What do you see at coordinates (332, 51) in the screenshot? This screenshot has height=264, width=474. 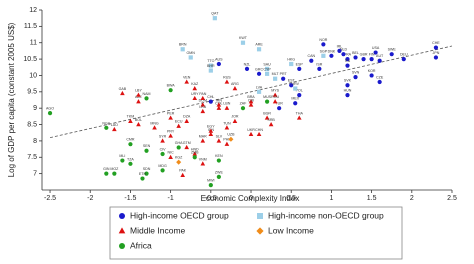 I see `point-label: DNK` at bounding box center [332, 51].